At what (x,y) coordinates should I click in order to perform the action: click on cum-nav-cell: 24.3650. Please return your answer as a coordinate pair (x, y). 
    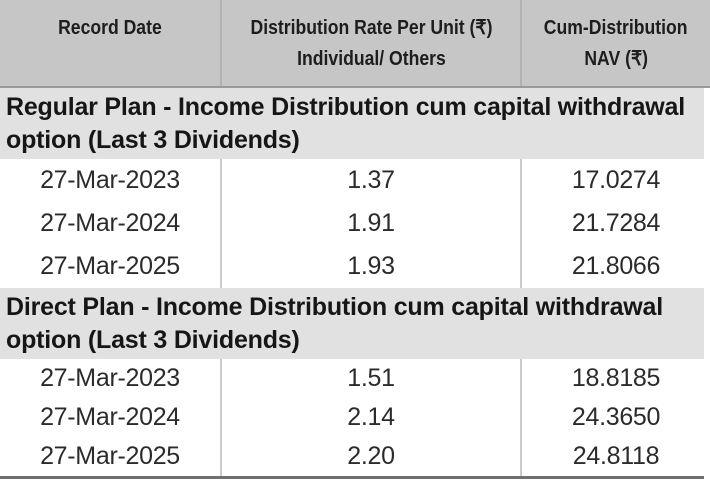
    Looking at the image, I should click on (615, 417).